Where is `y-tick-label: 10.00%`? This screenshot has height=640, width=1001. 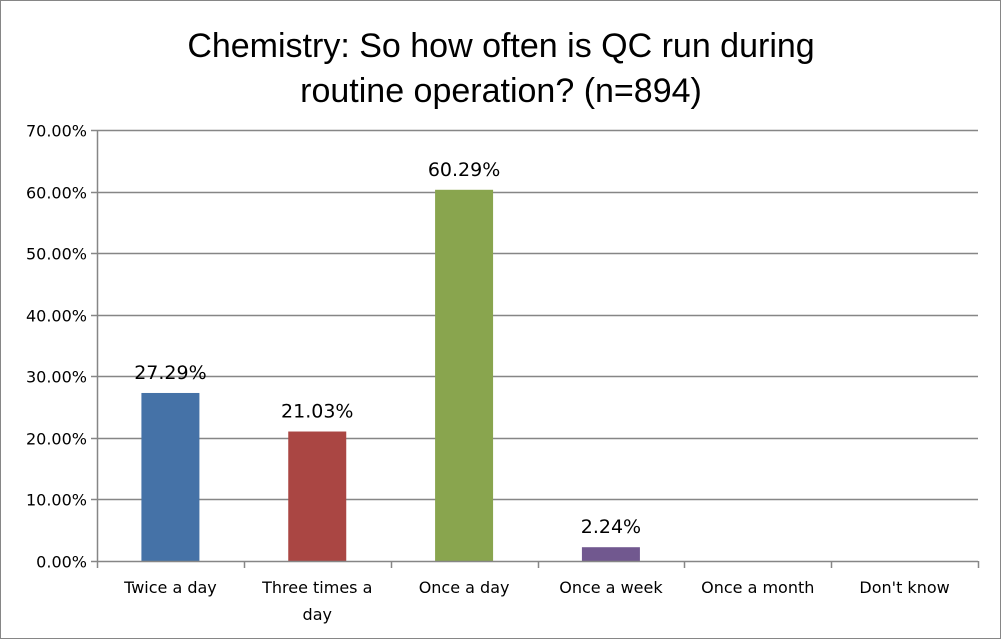 y-tick-label: 10.00% is located at coordinates (56, 500).